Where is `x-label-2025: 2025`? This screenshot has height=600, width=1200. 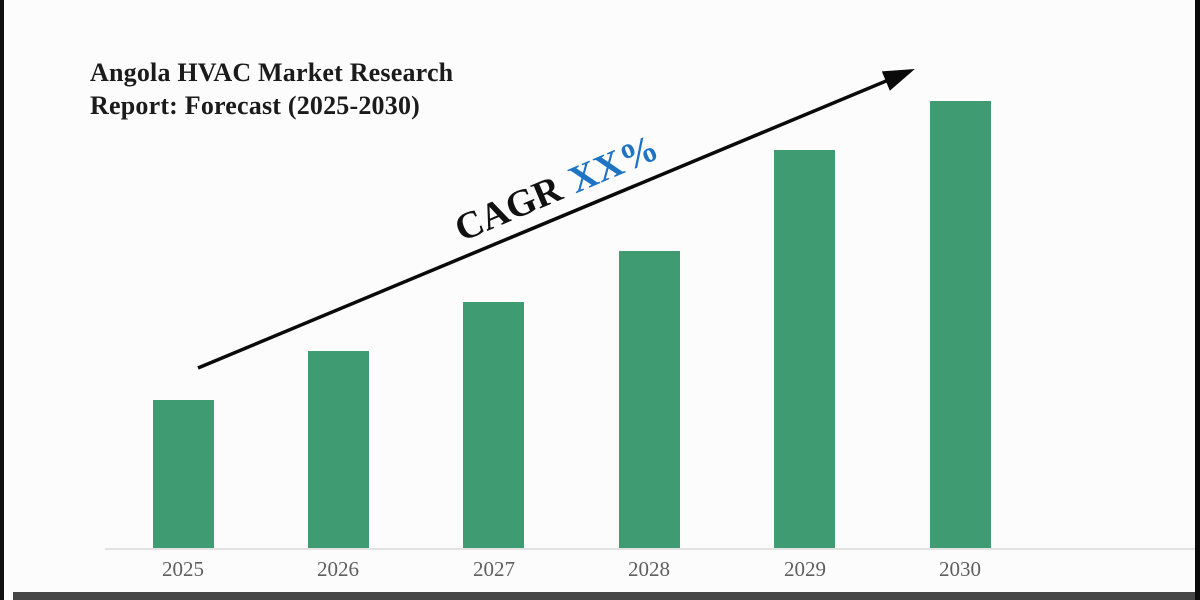
x-label-2025: 2025 is located at coordinates (183, 569).